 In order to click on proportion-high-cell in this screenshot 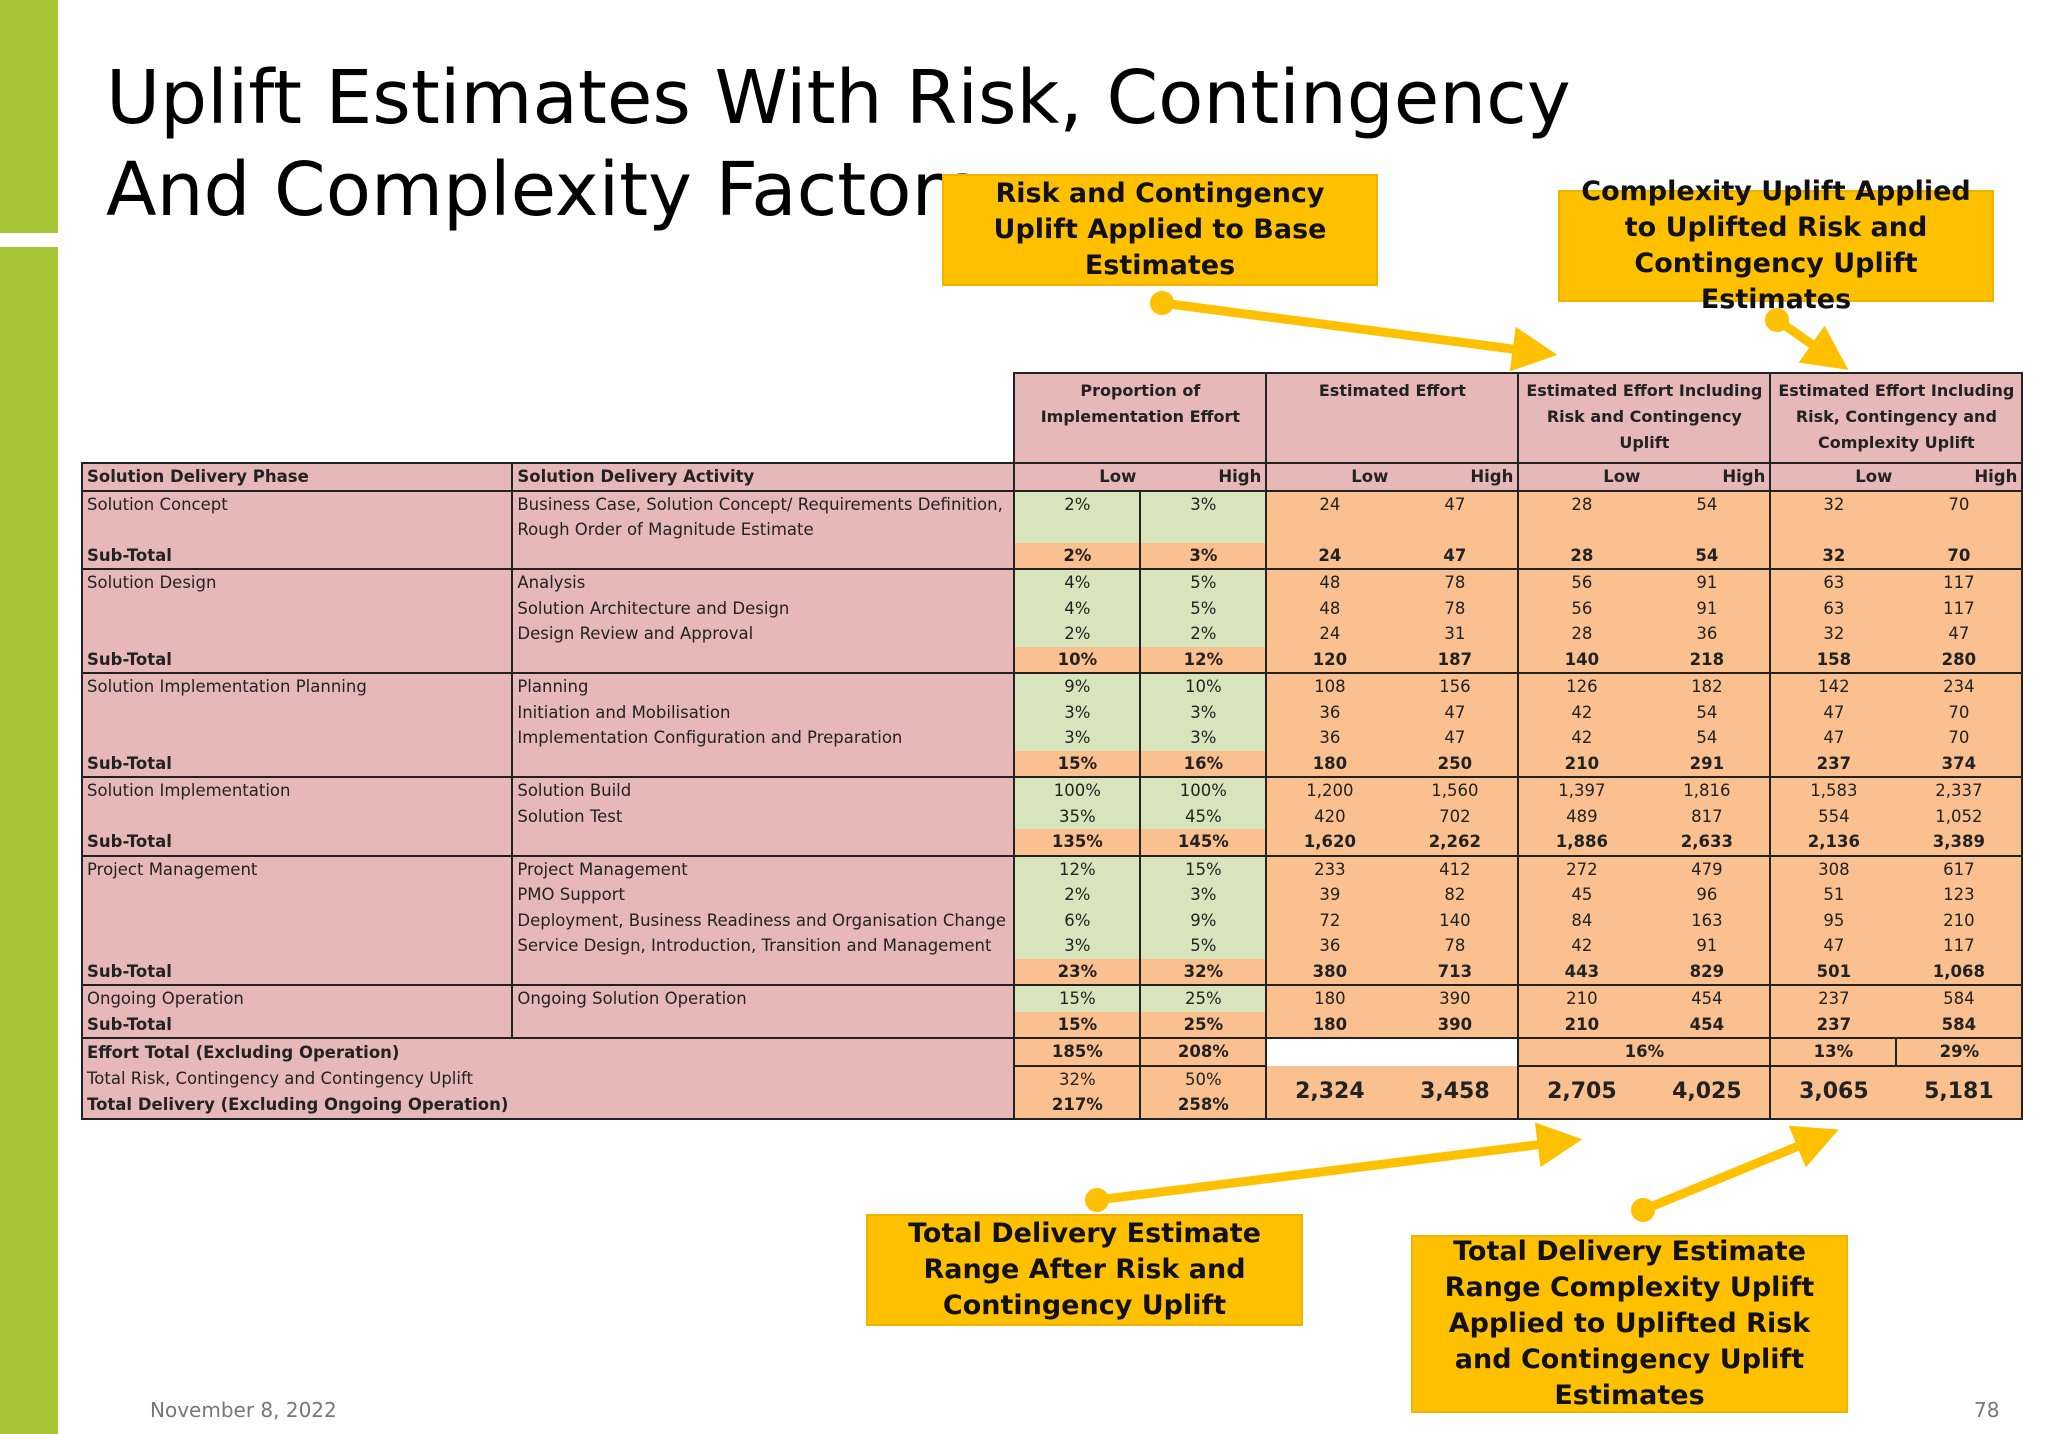, I will do `click(1204, 530)`.